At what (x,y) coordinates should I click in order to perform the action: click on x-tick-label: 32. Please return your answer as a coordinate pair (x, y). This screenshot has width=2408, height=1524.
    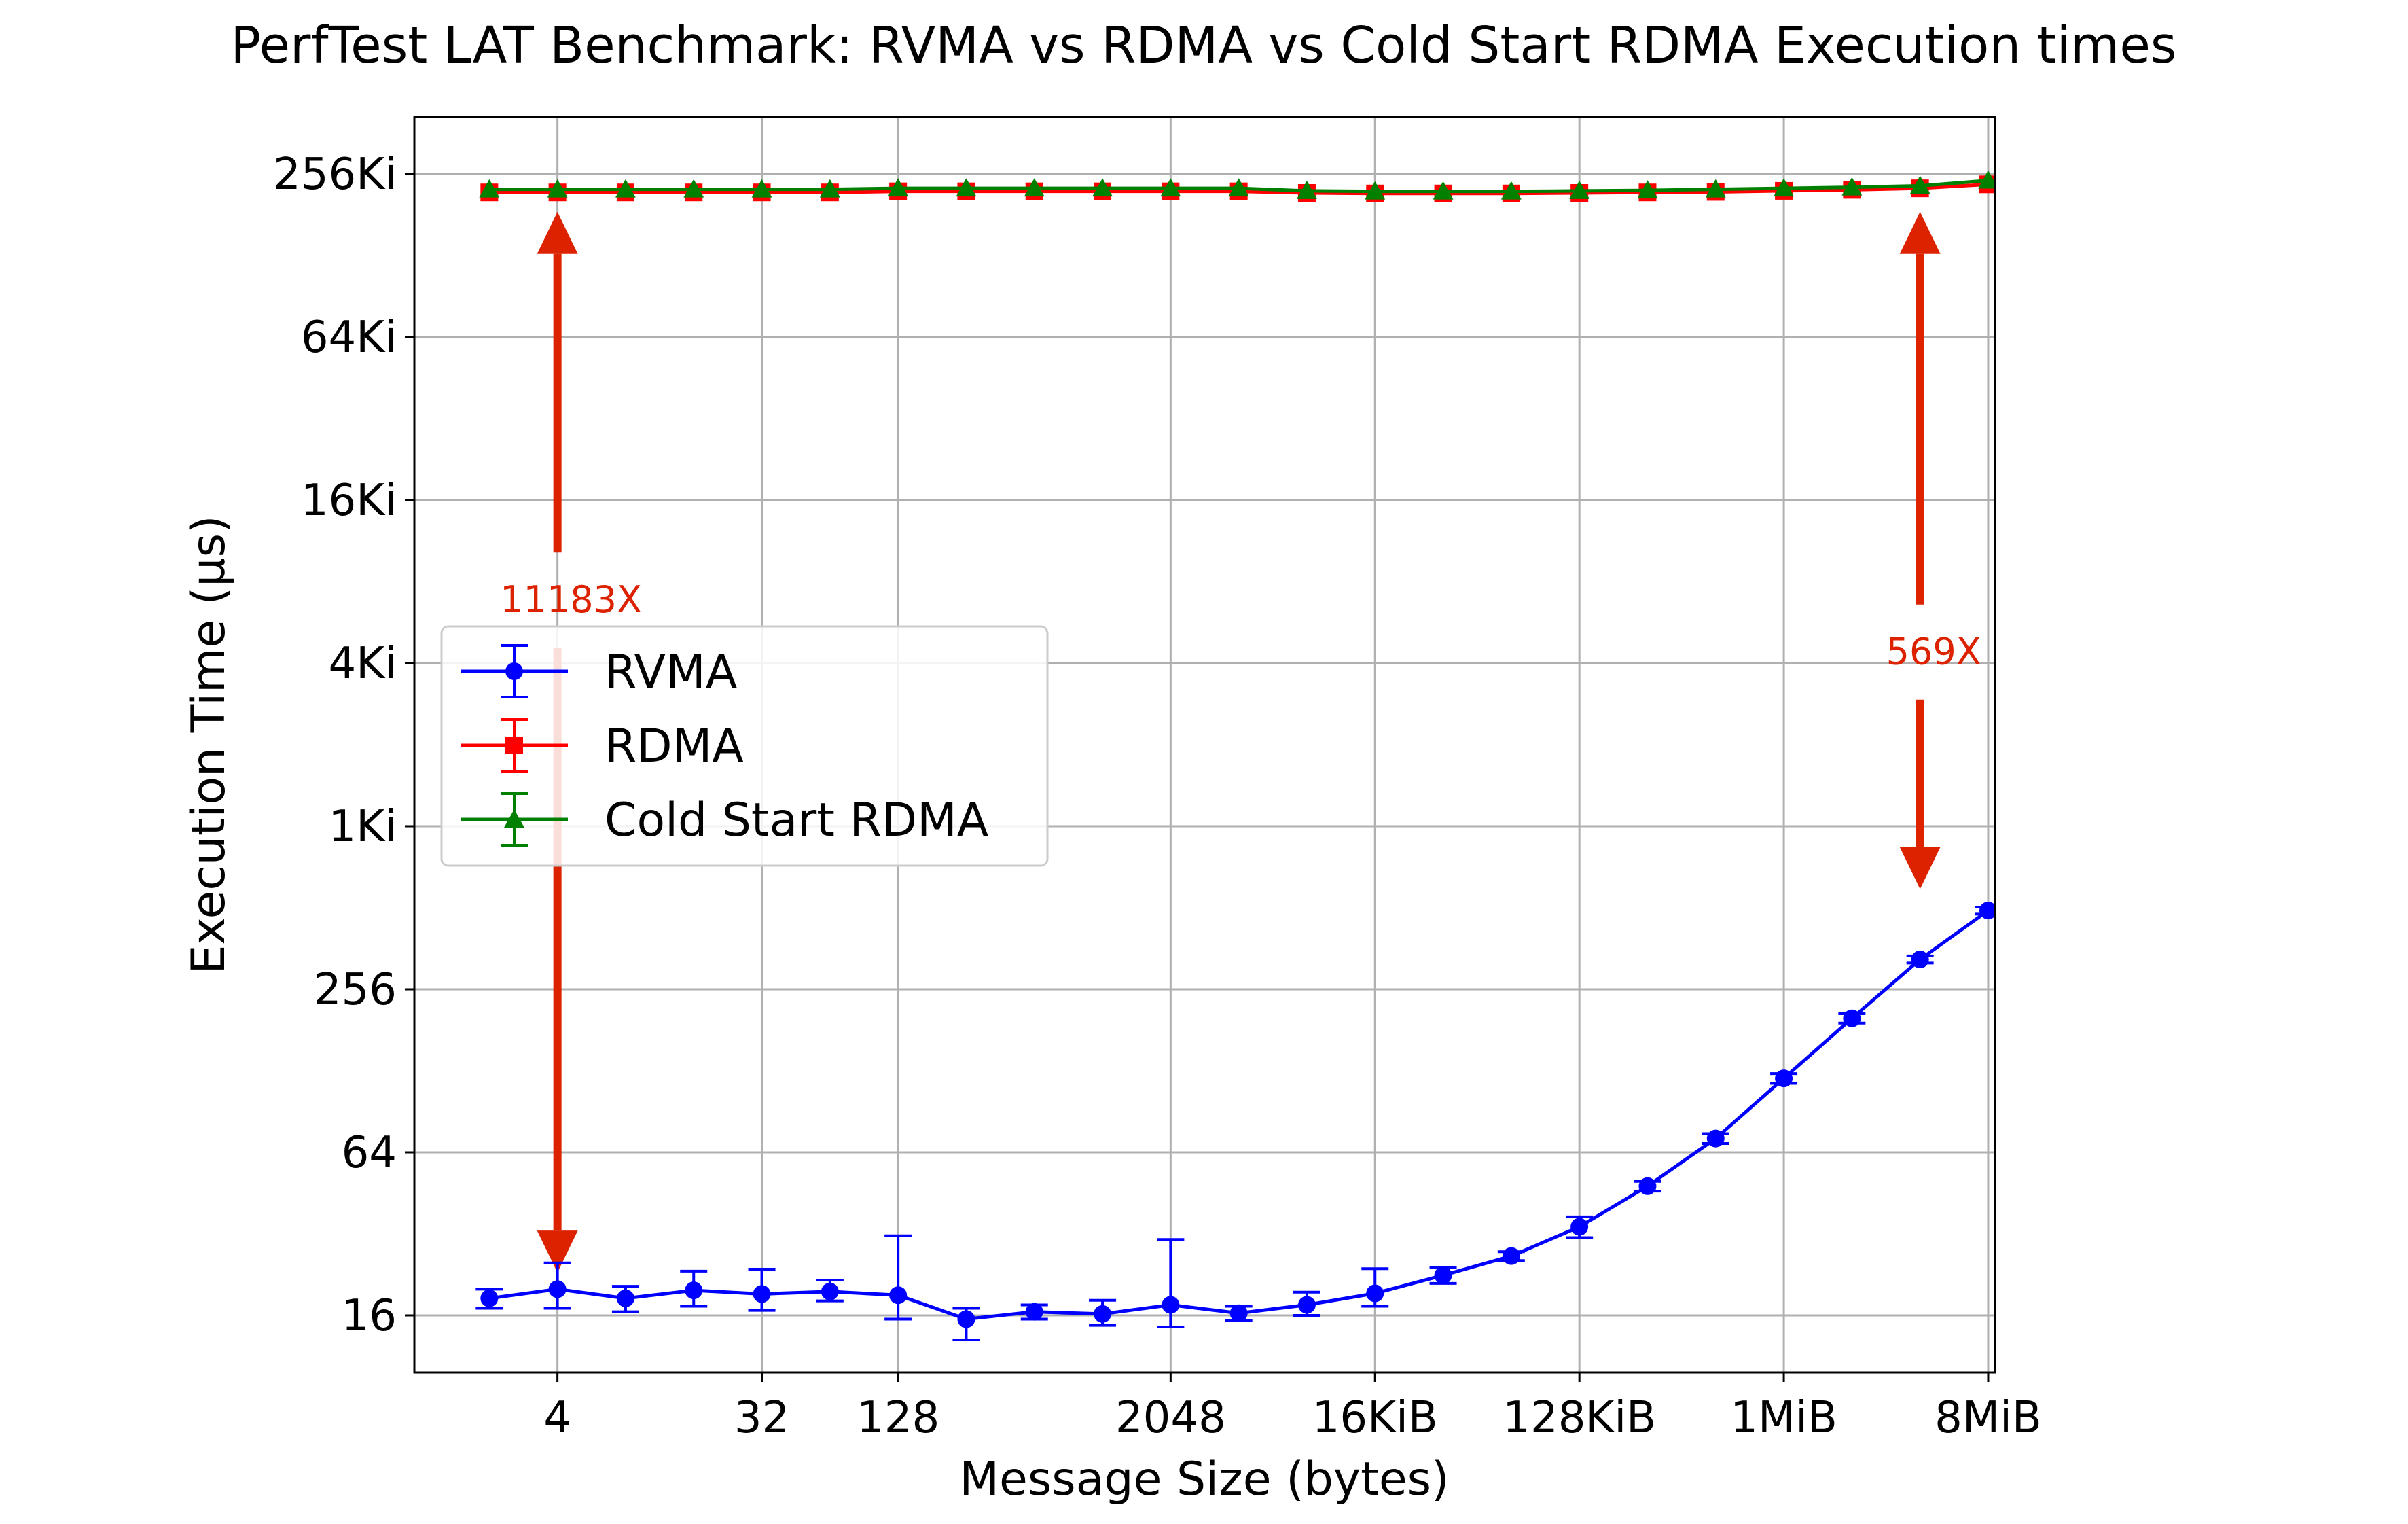
    Looking at the image, I should click on (762, 1418).